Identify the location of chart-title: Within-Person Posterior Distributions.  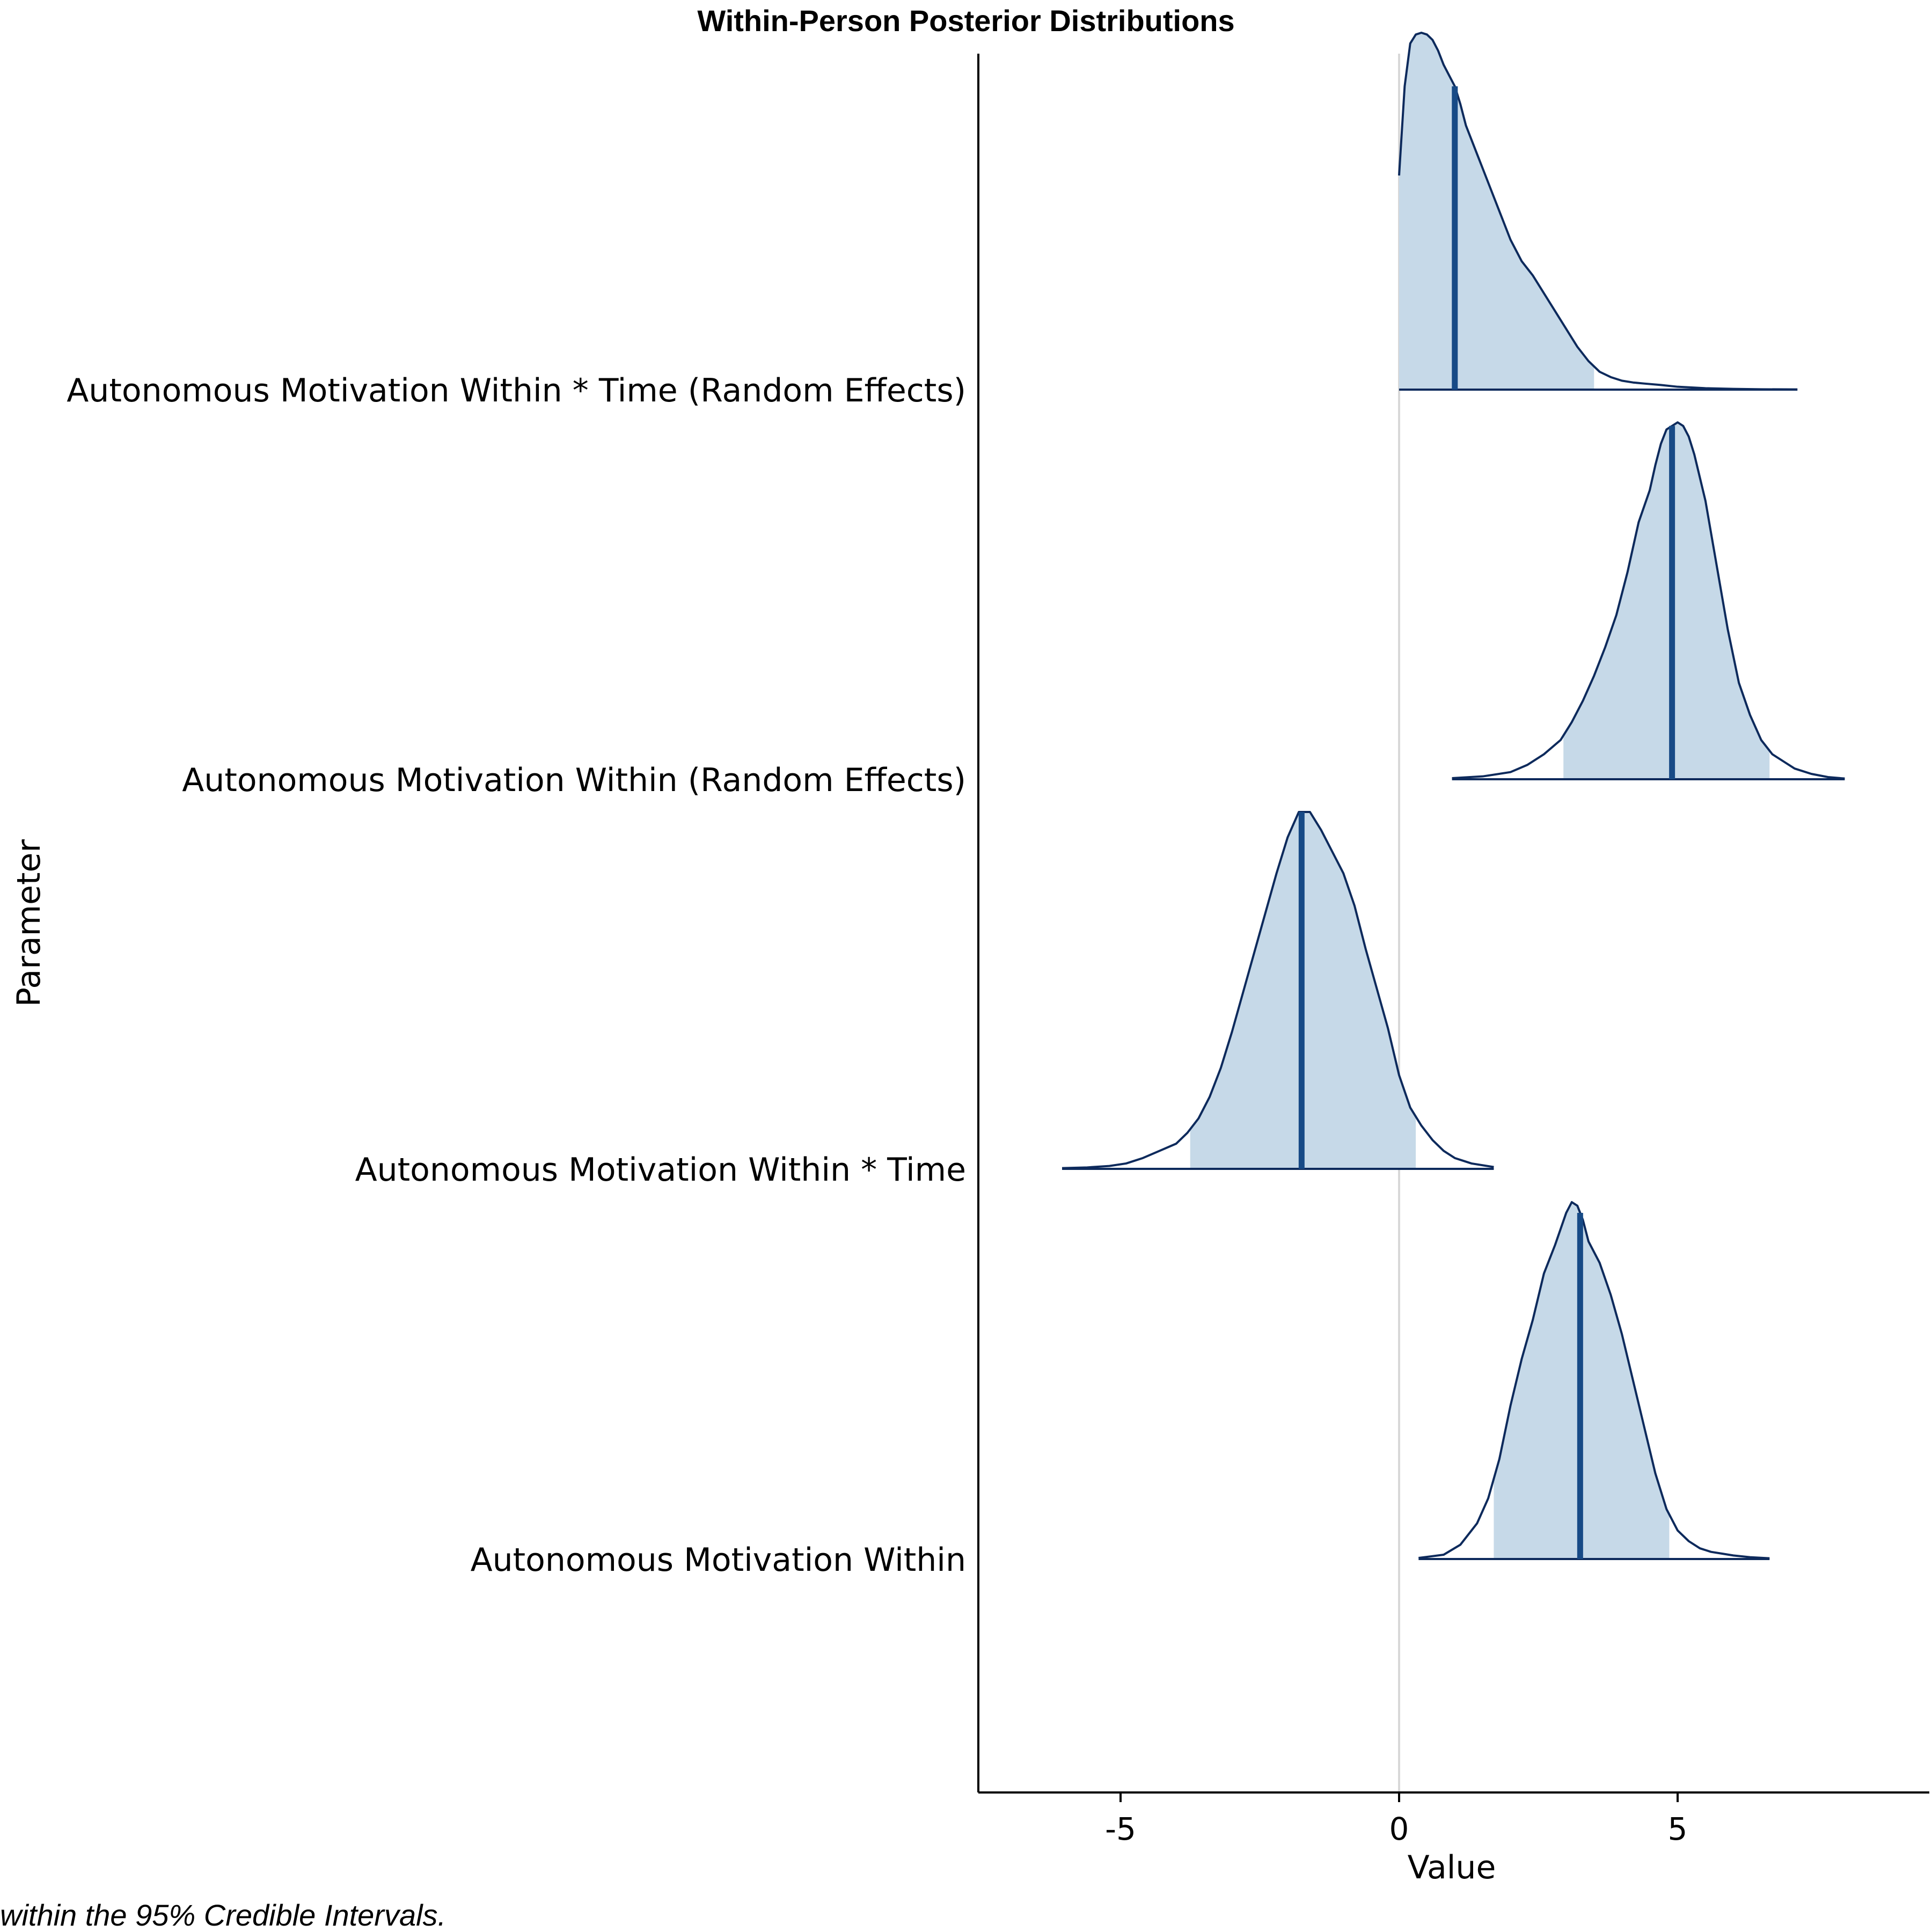
(965, 21).